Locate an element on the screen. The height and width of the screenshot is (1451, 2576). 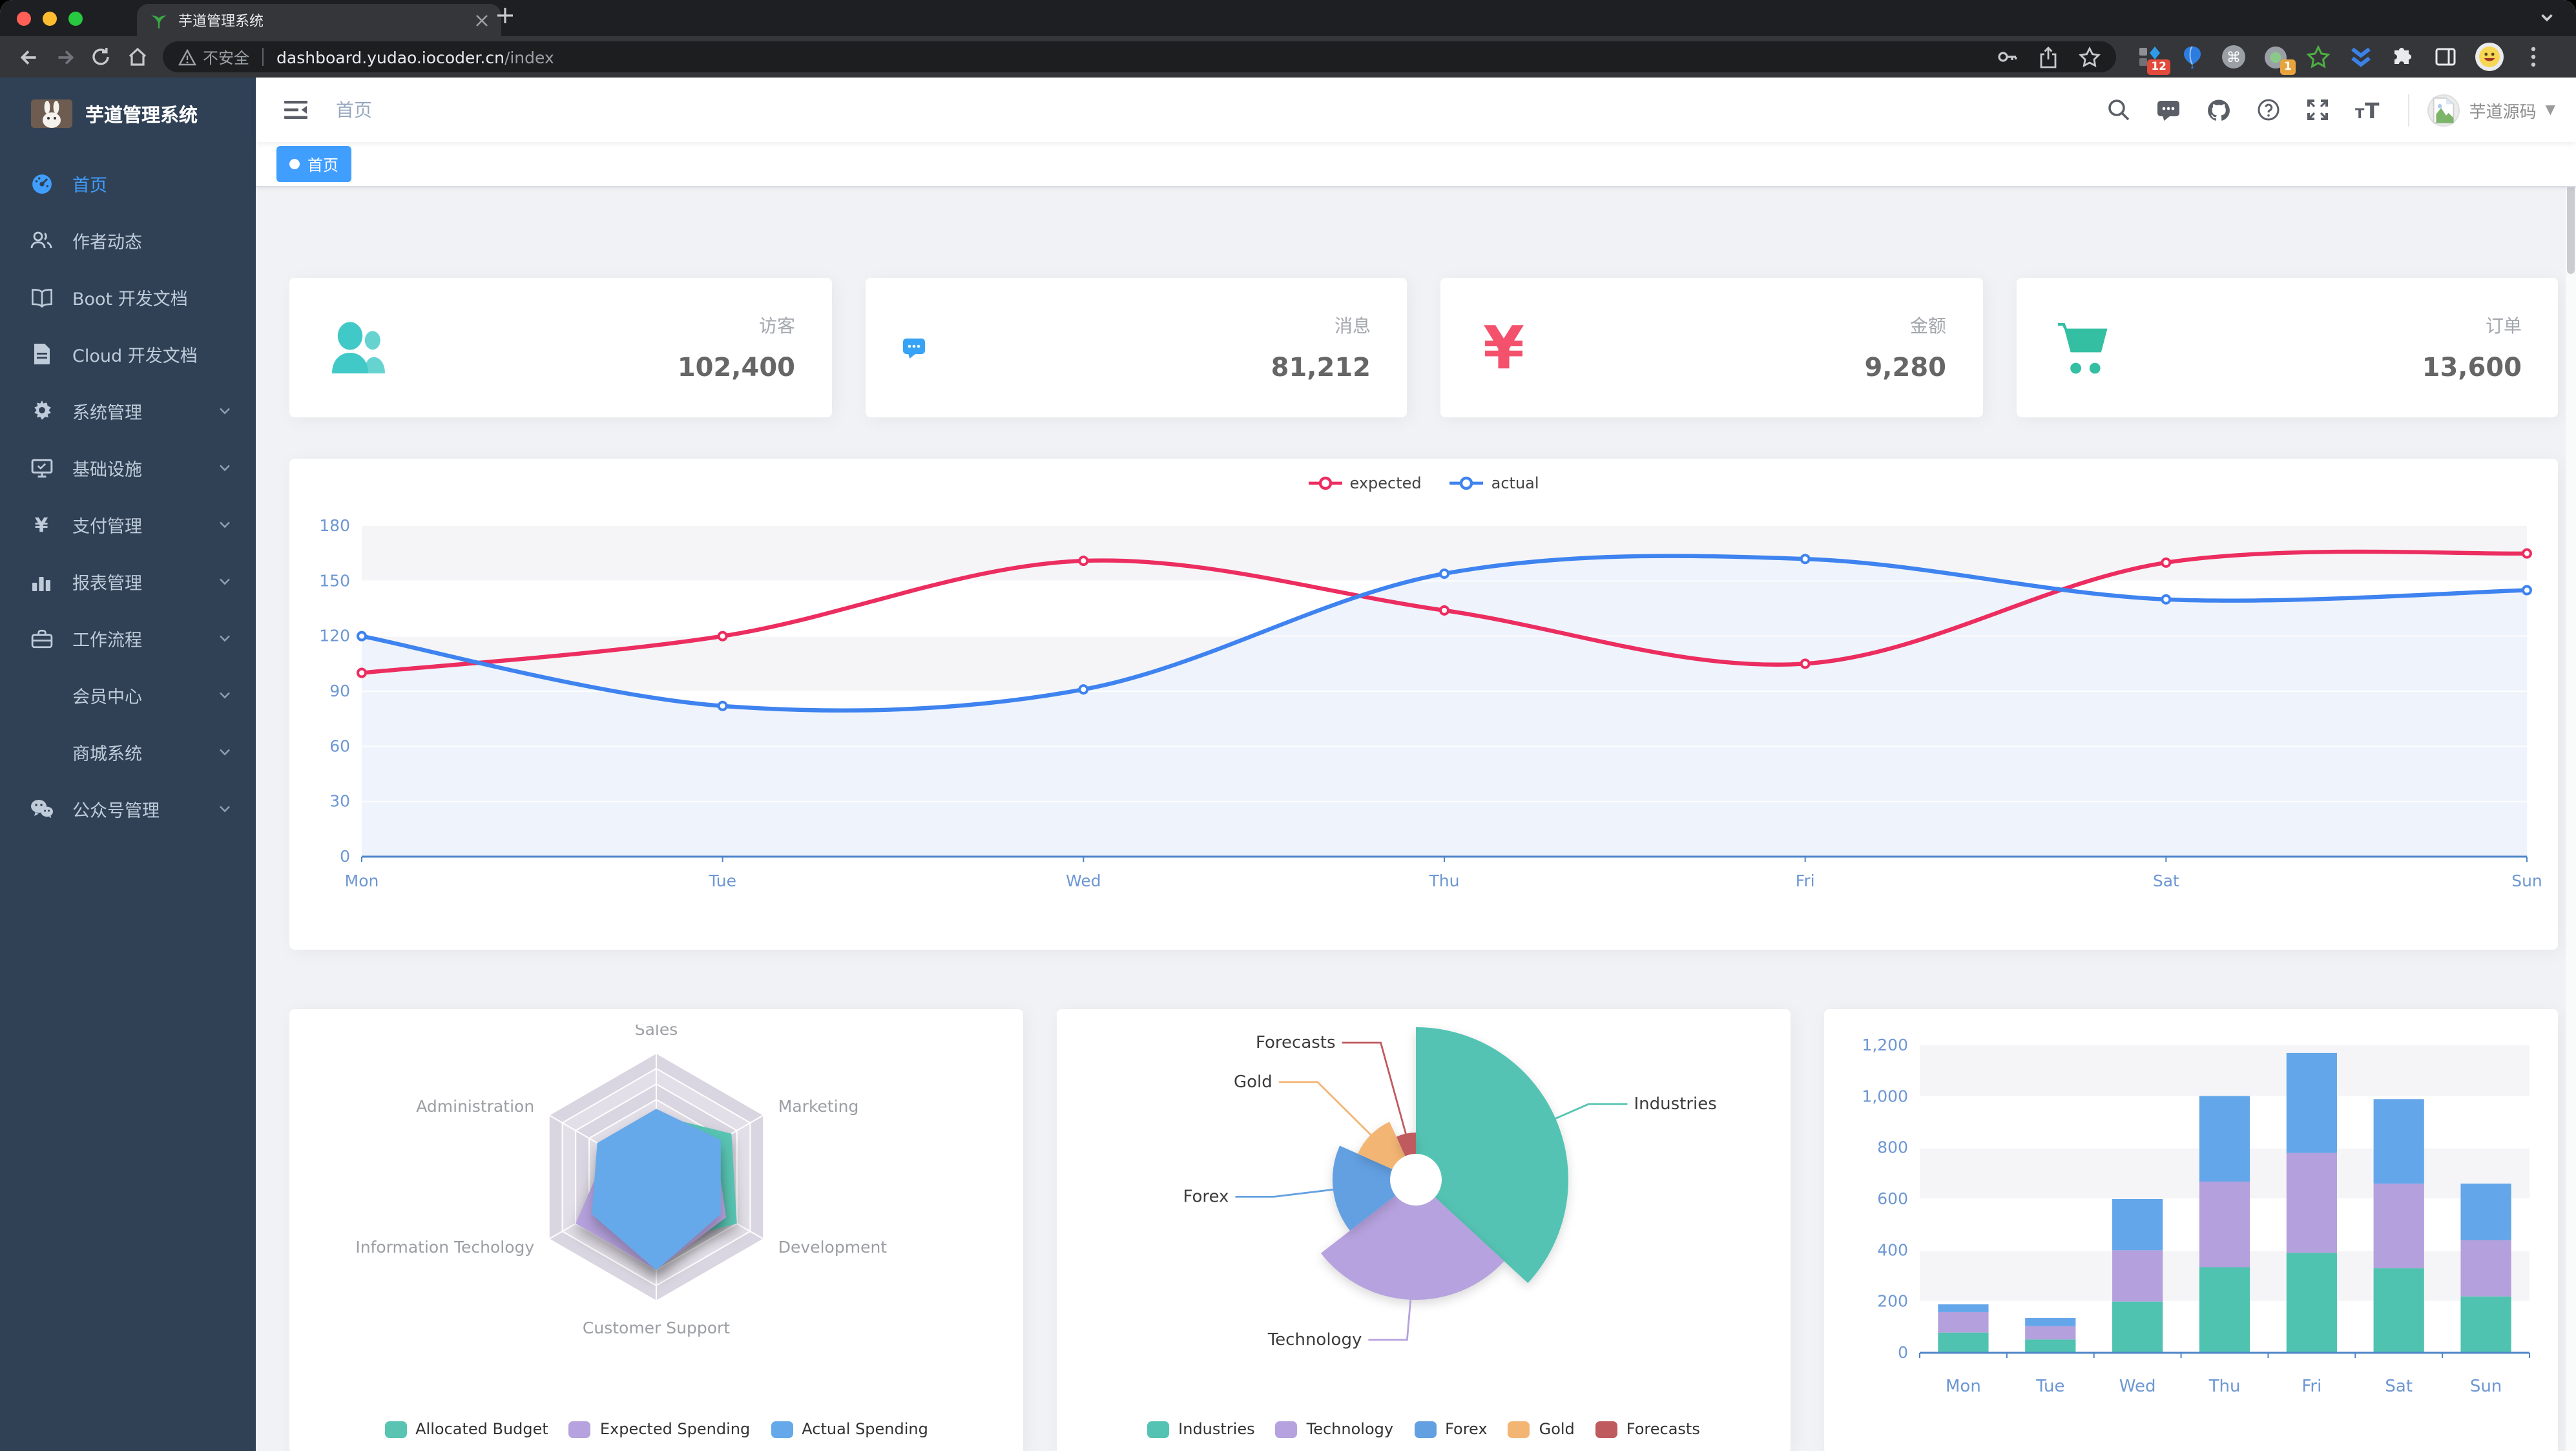
legend-item: Technology is located at coordinates (1334, 1429).